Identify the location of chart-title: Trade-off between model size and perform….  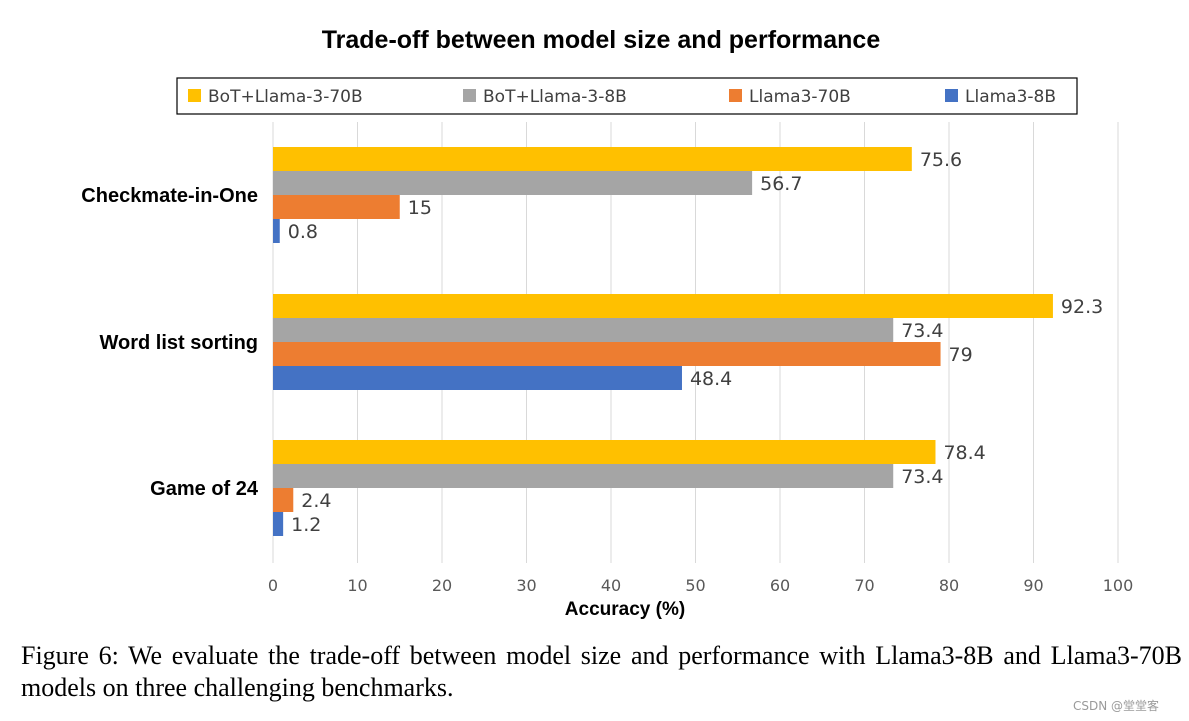
(601, 40).